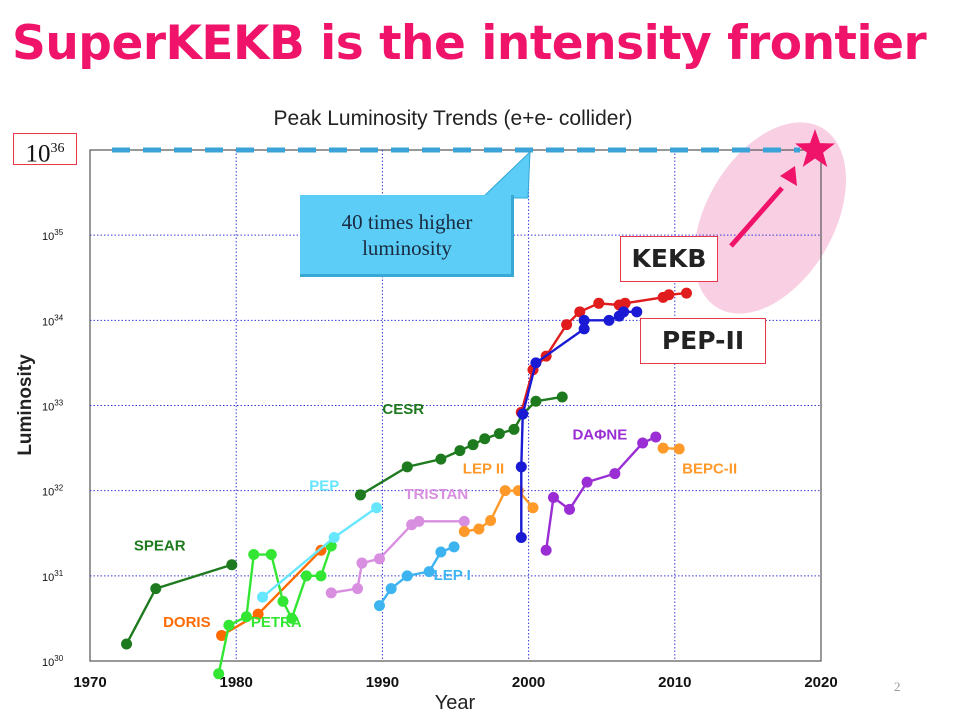 The image size is (960, 720). Describe the element at coordinates (160, 545) in the screenshot. I see `series-label-spear: SPEAR` at that location.